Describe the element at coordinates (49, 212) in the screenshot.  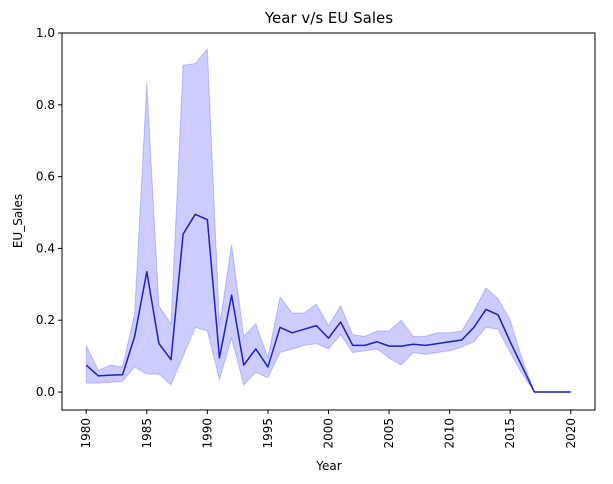
I see `y-axis-ticks: 0.0 0.2 0.4 0.6 0.8 1.0` at that location.